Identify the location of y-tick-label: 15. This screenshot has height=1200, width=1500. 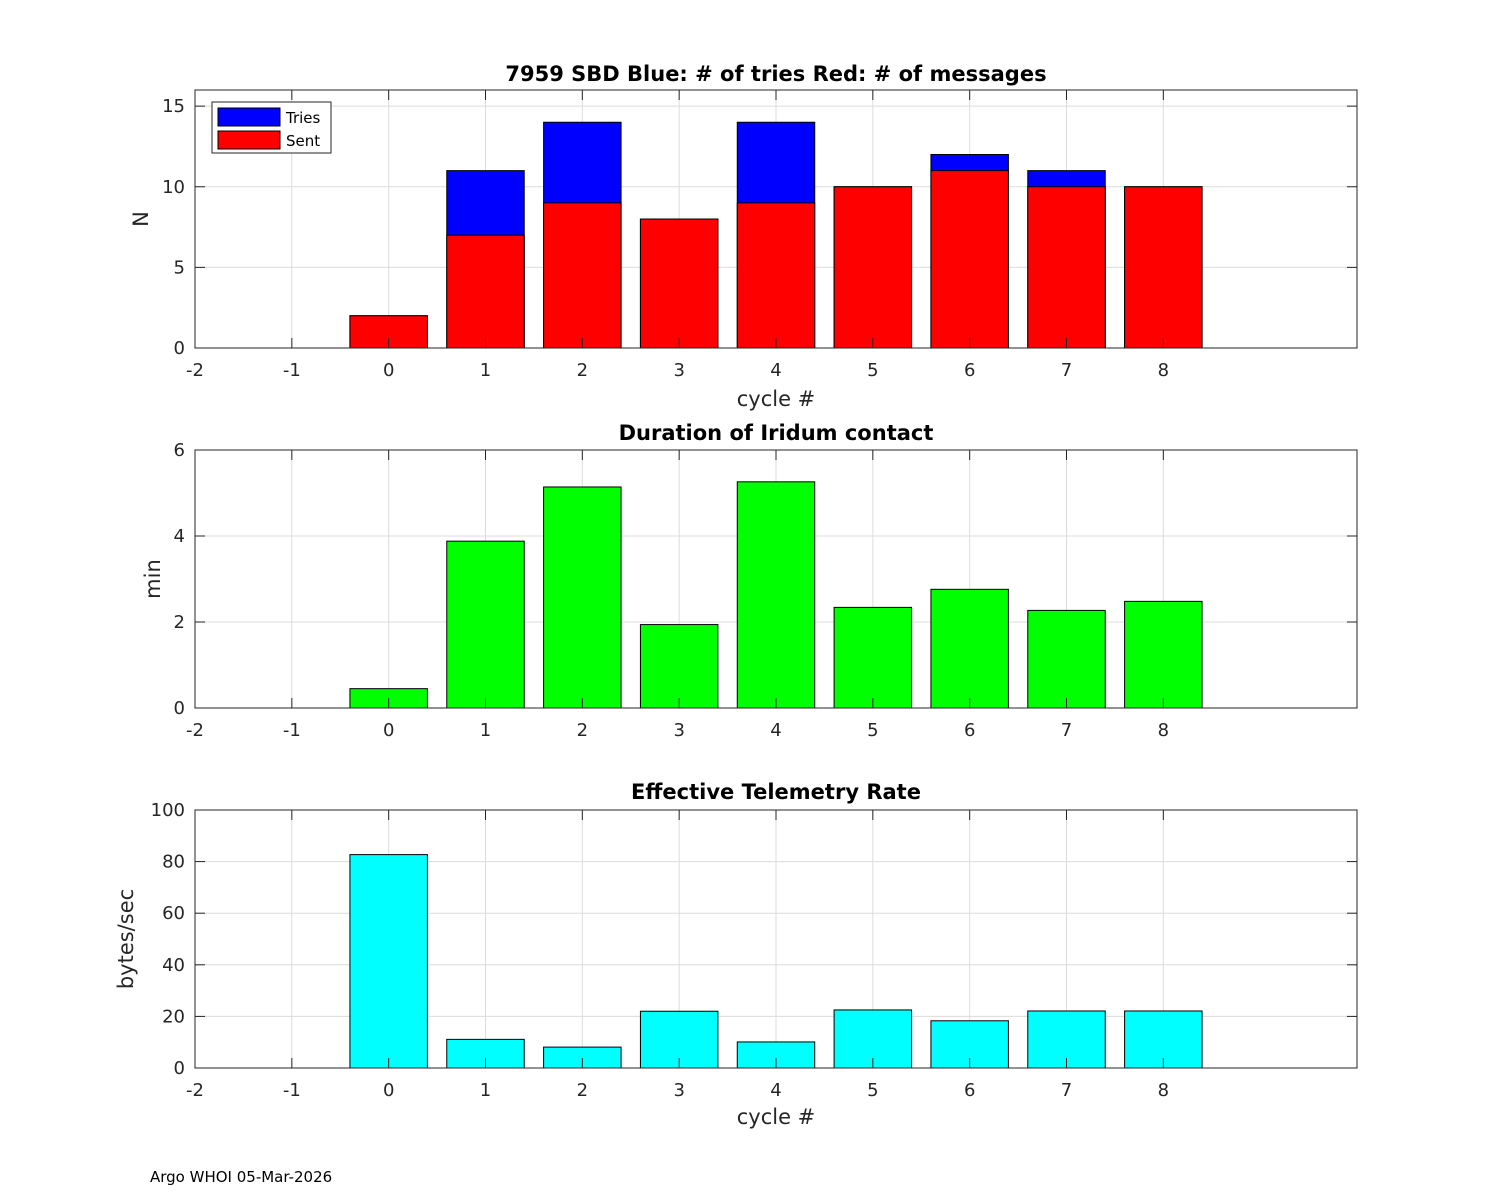
(173, 106).